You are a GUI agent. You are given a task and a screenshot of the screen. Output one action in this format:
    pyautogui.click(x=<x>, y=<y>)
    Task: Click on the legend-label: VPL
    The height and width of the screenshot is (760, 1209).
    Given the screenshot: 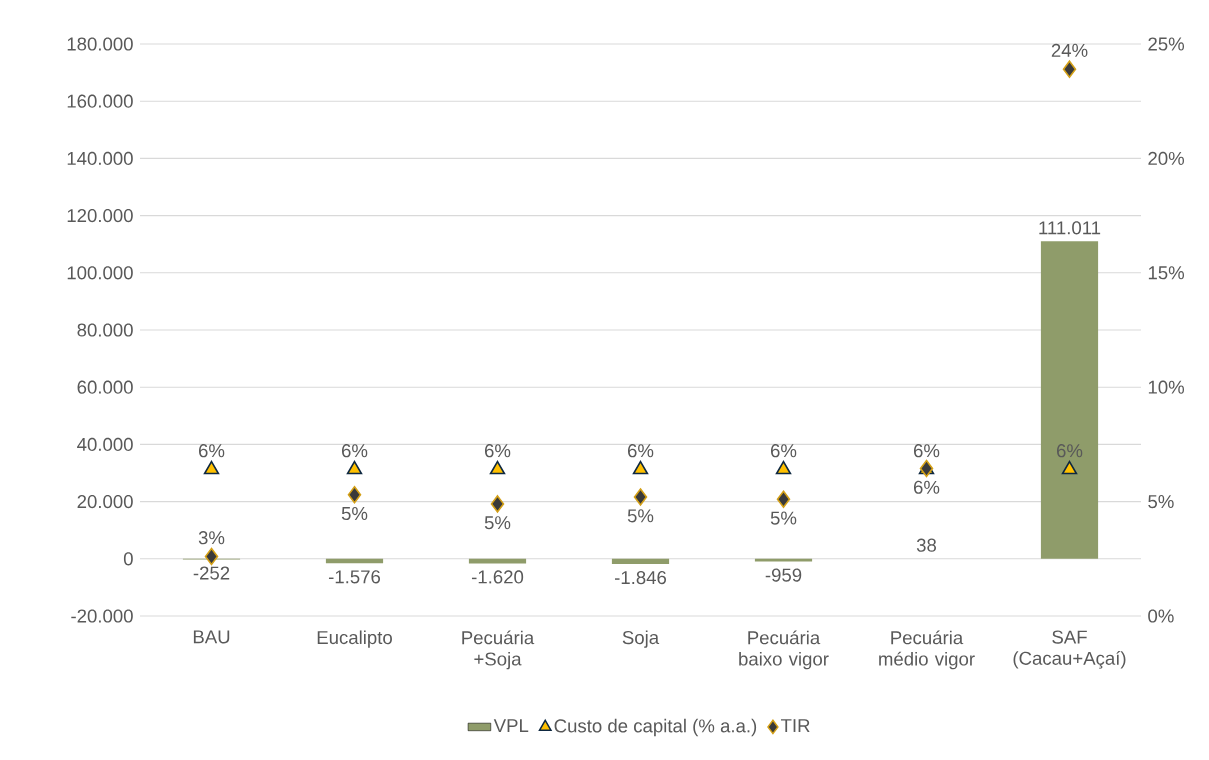 What is the action you would take?
    pyautogui.click(x=511, y=725)
    